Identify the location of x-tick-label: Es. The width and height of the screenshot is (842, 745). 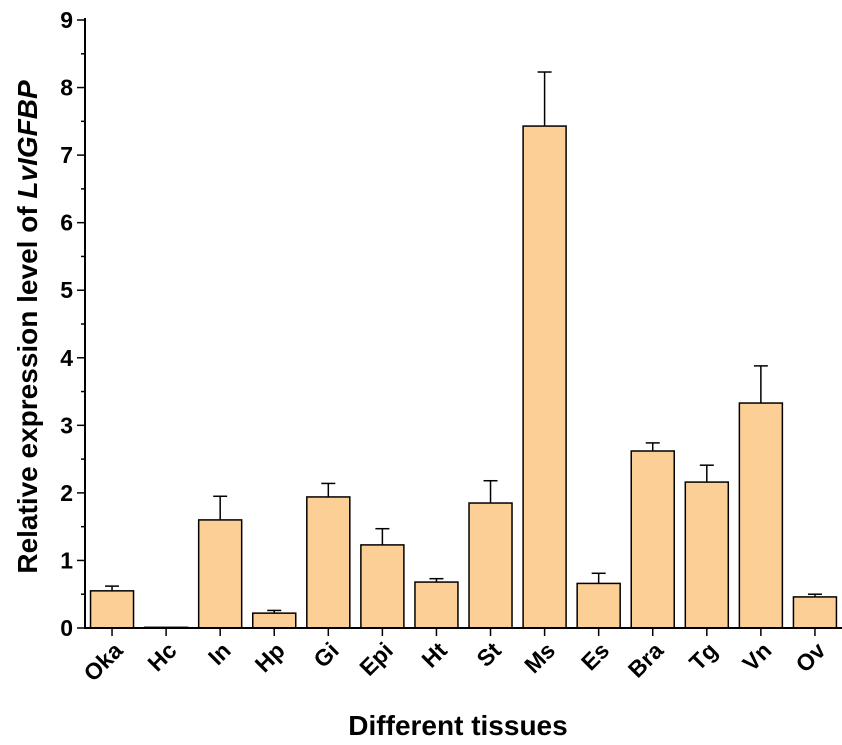
(595, 656).